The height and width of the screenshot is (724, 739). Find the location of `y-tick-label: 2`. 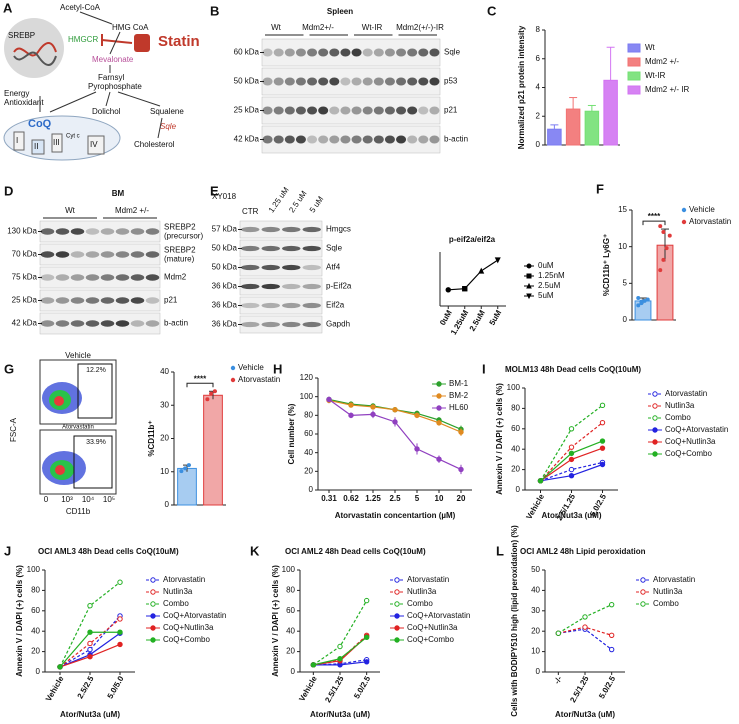

y-tick-label: 2 is located at coordinates (538, 115).